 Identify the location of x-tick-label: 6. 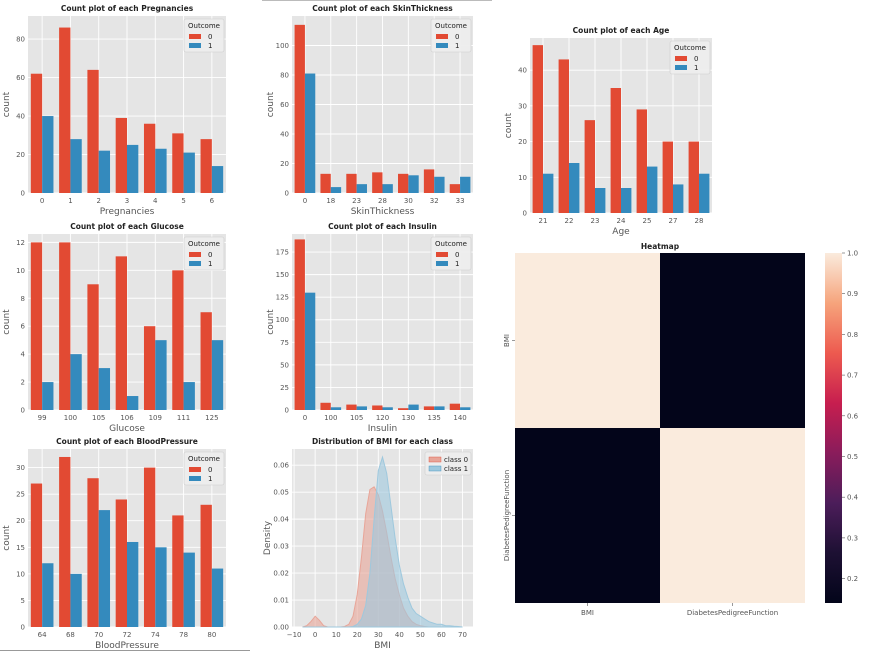
(212, 201).